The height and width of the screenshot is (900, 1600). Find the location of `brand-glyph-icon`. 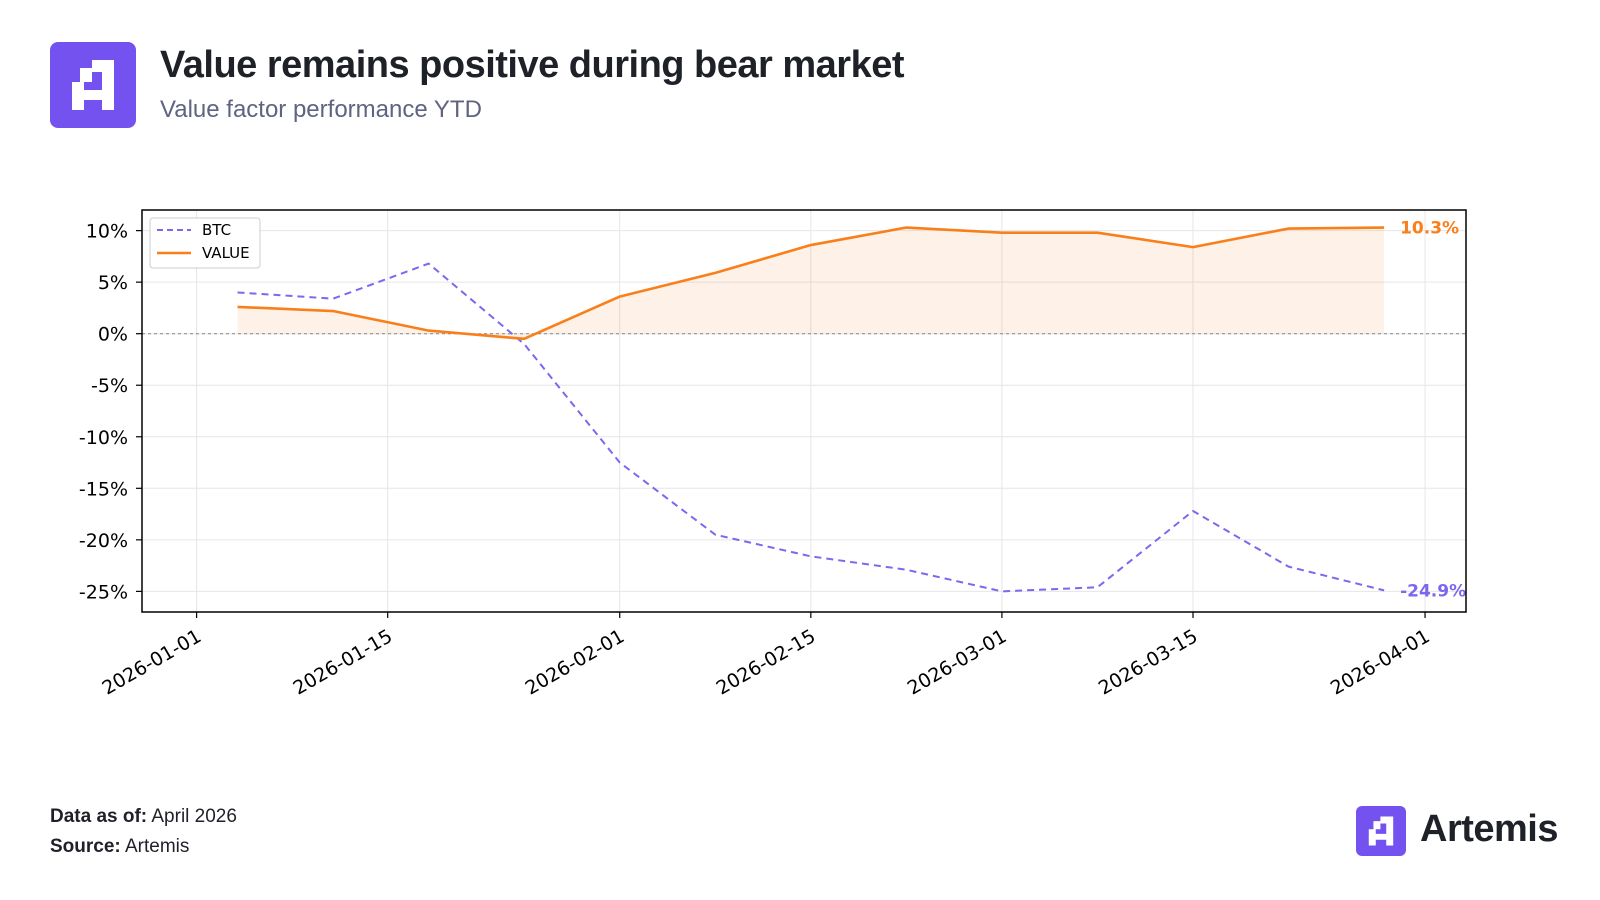

brand-glyph-icon is located at coordinates (1381, 831).